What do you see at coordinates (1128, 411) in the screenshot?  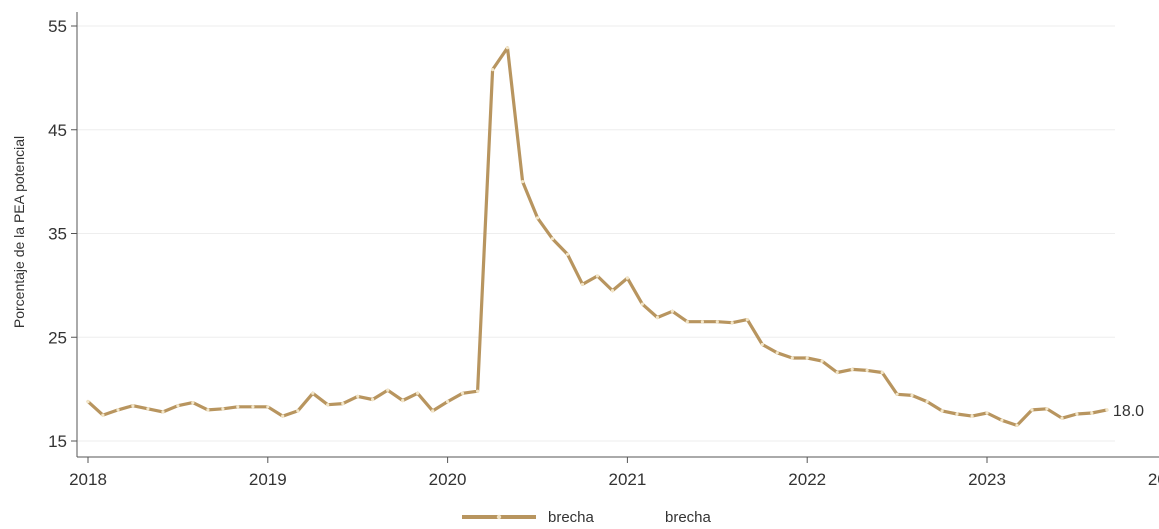 I see `end-value-label: 18.0` at bounding box center [1128, 411].